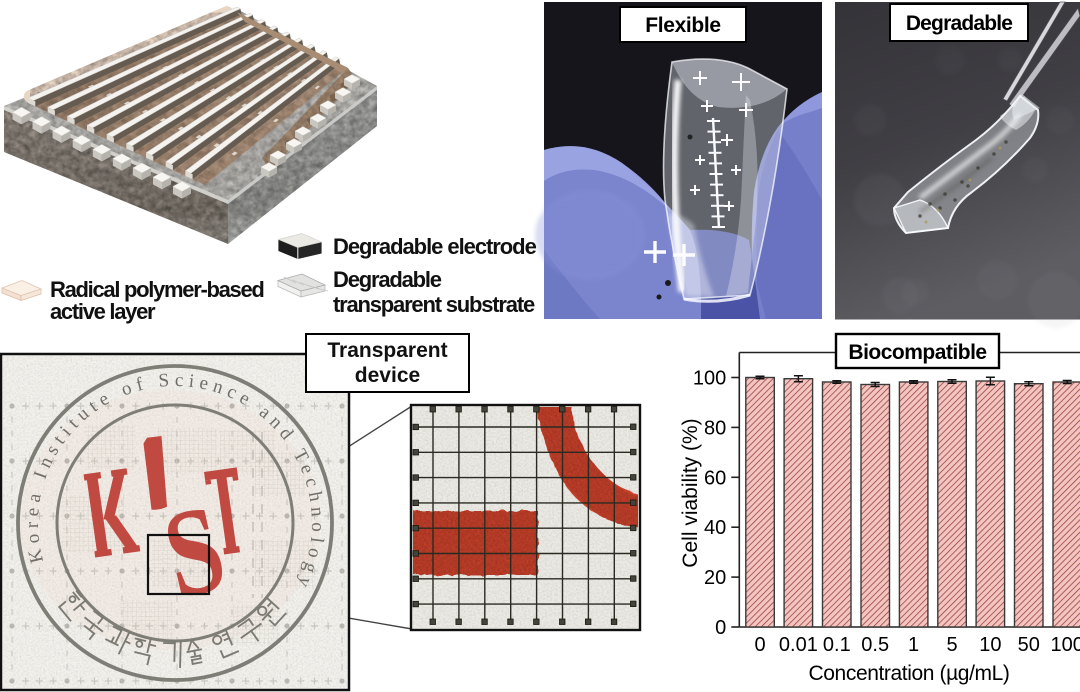  I want to click on svg-text: 40, so click(715, 528).